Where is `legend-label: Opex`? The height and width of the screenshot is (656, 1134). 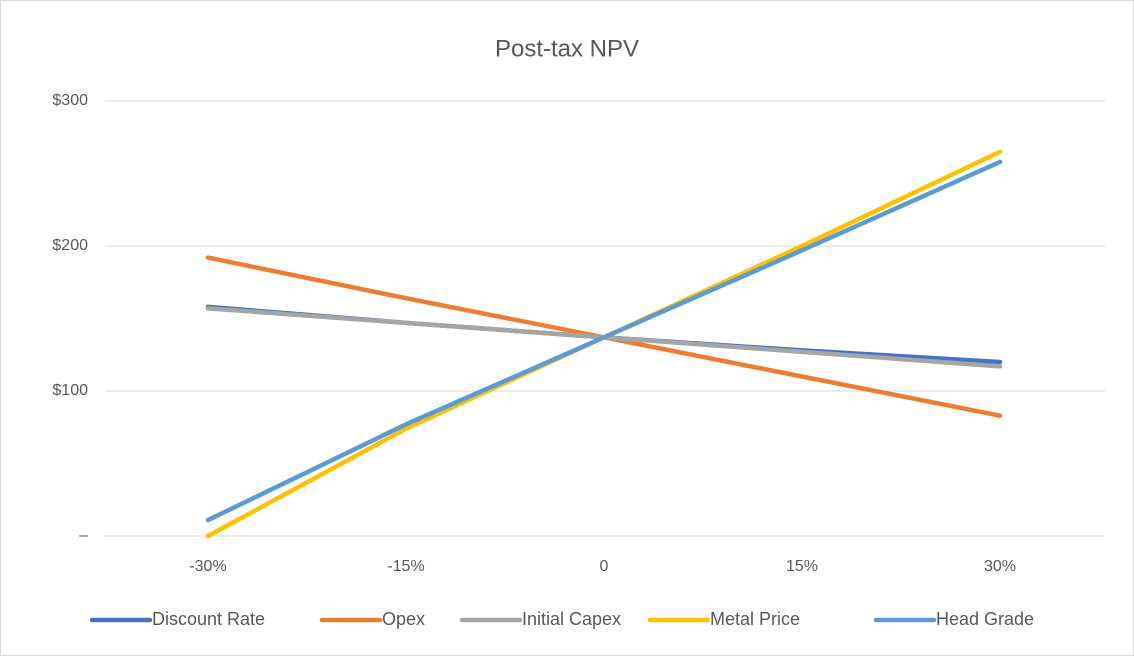
legend-label: Opex is located at coordinates (403, 619).